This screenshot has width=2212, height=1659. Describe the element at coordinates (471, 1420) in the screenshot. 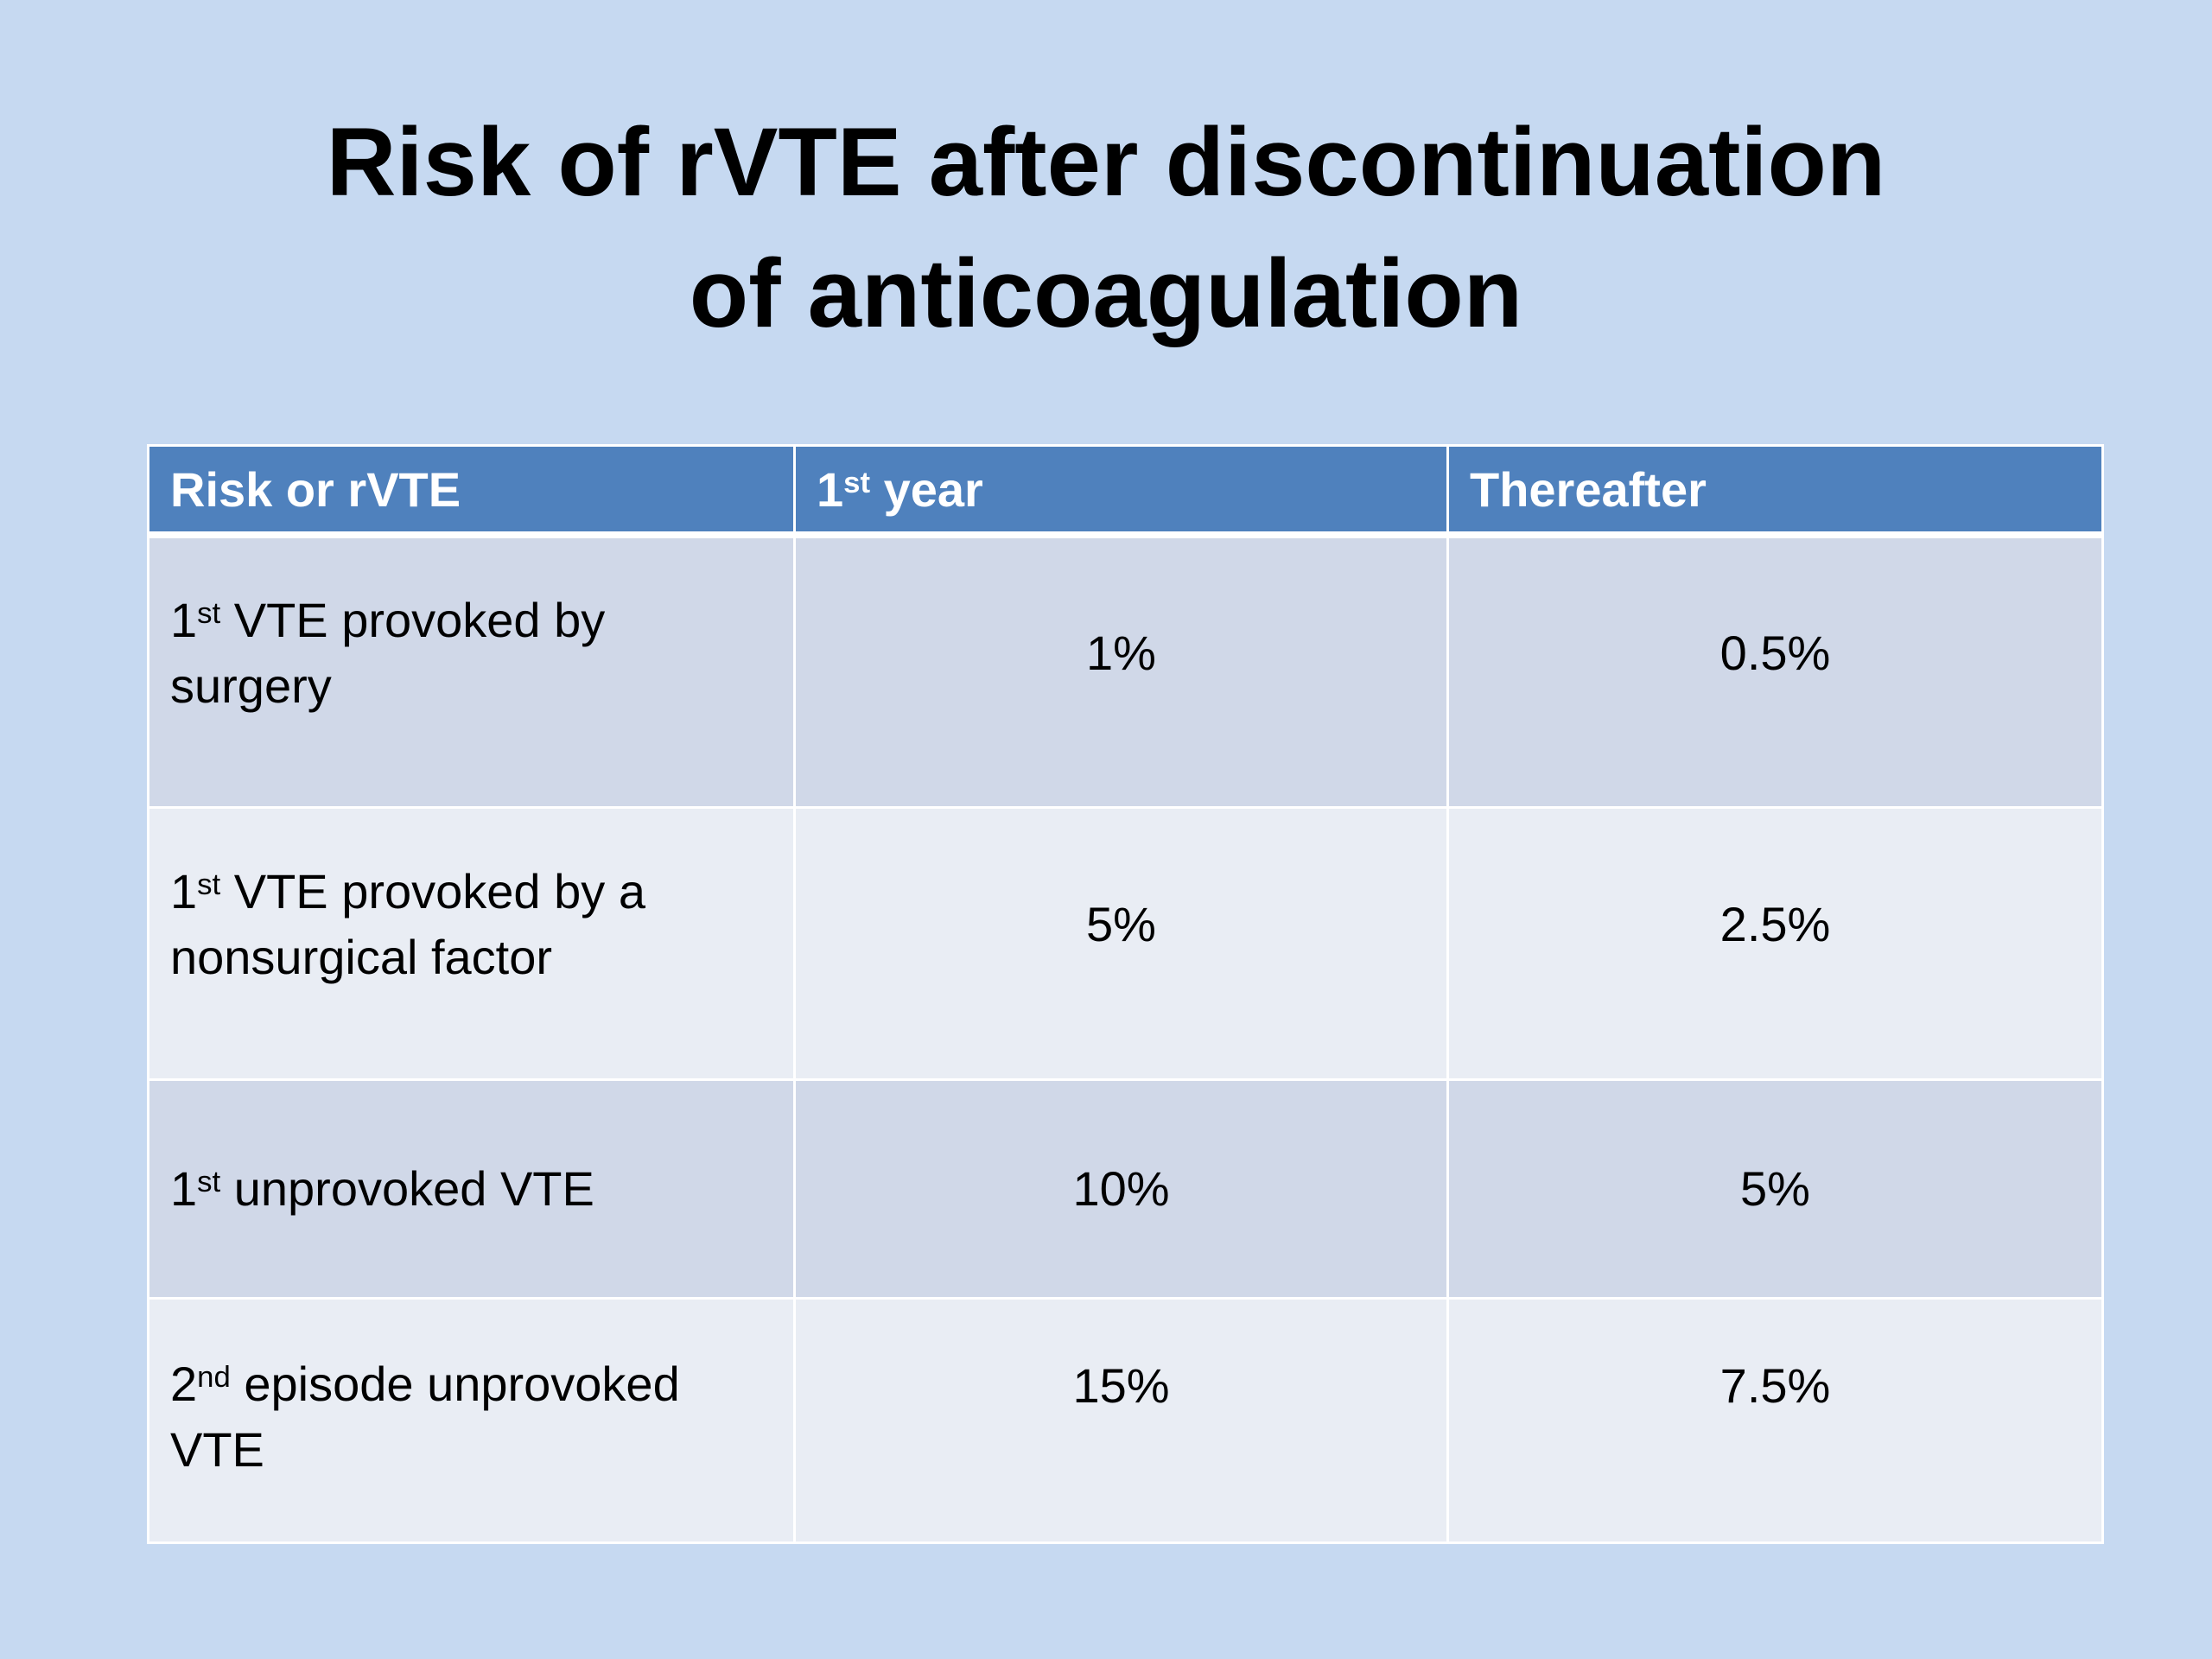

I see `row-label: 2nd episode unprovoked VTE` at that location.